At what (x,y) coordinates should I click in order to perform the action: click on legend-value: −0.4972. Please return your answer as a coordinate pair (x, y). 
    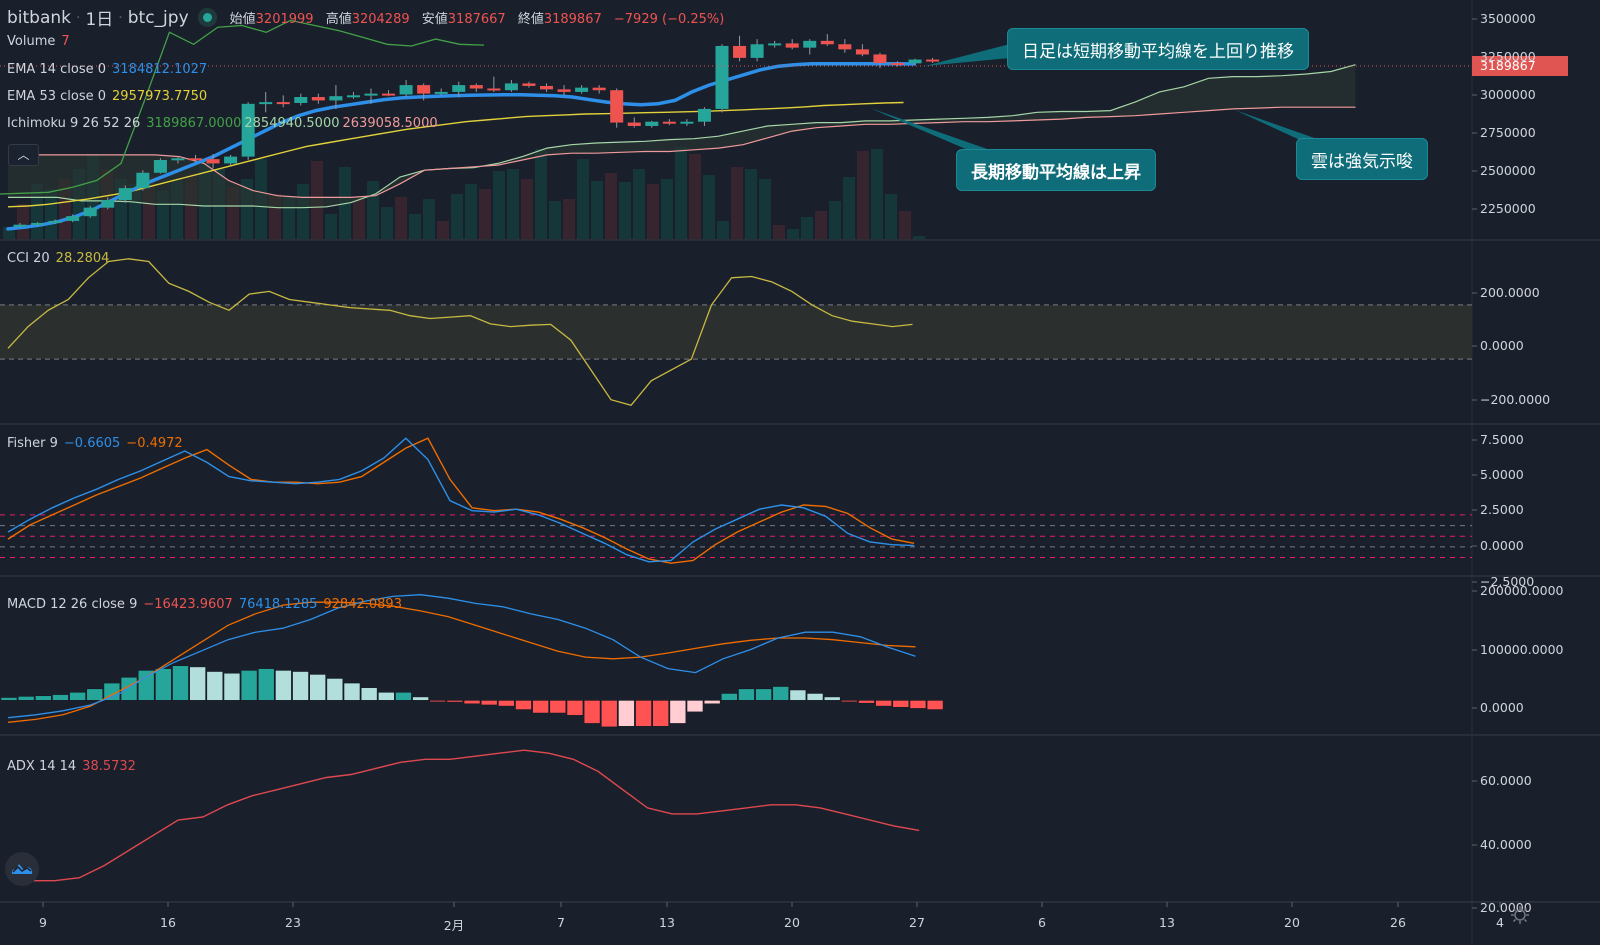
    Looking at the image, I should click on (154, 443).